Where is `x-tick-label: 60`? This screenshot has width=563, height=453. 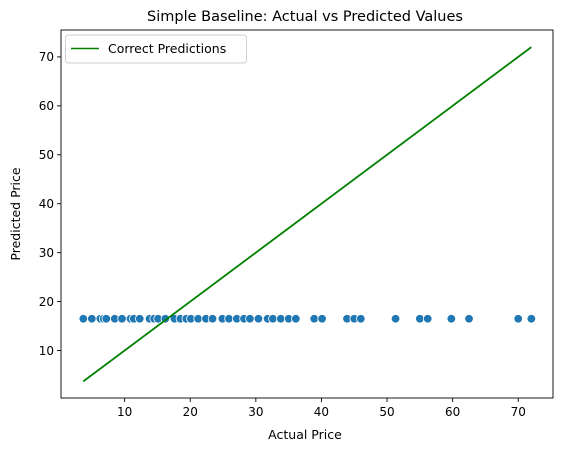
x-tick-label: 60 is located at coordinates (452, 412).